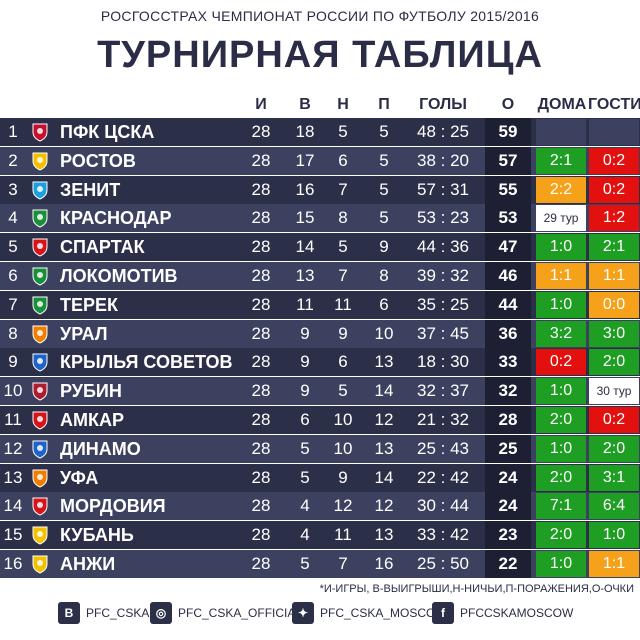 This screenshot has width=640, height=640. I want to click on home-result-cell: 2:1, so click(561, 161).